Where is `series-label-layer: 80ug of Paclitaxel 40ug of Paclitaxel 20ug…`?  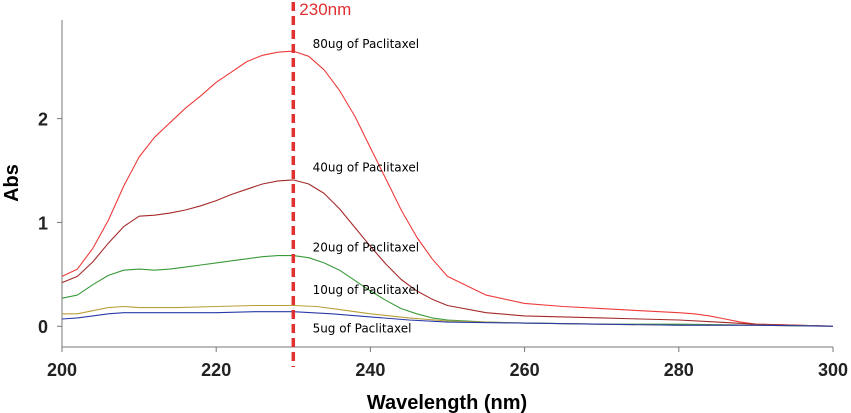
series-label-layer: 80ug of Paclitaxel 40ug of Paclitaxel 20ug… is located at coordinates (366, 186).